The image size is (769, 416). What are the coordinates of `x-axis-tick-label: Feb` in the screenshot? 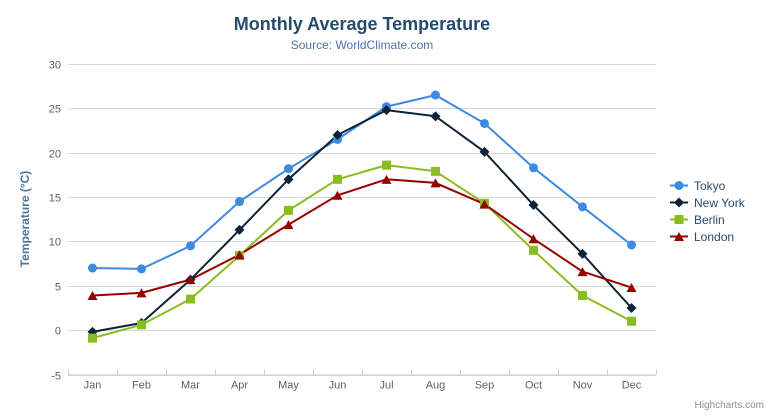 It's located at (141, 386).